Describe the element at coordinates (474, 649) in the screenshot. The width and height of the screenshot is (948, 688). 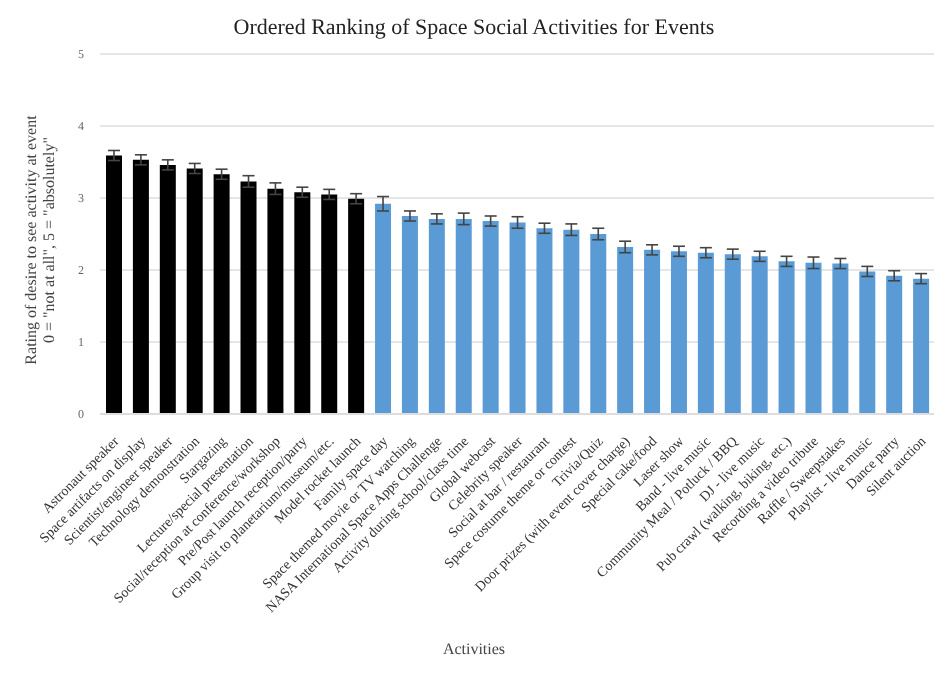
I see `x-axis-title: Activities` at that location.